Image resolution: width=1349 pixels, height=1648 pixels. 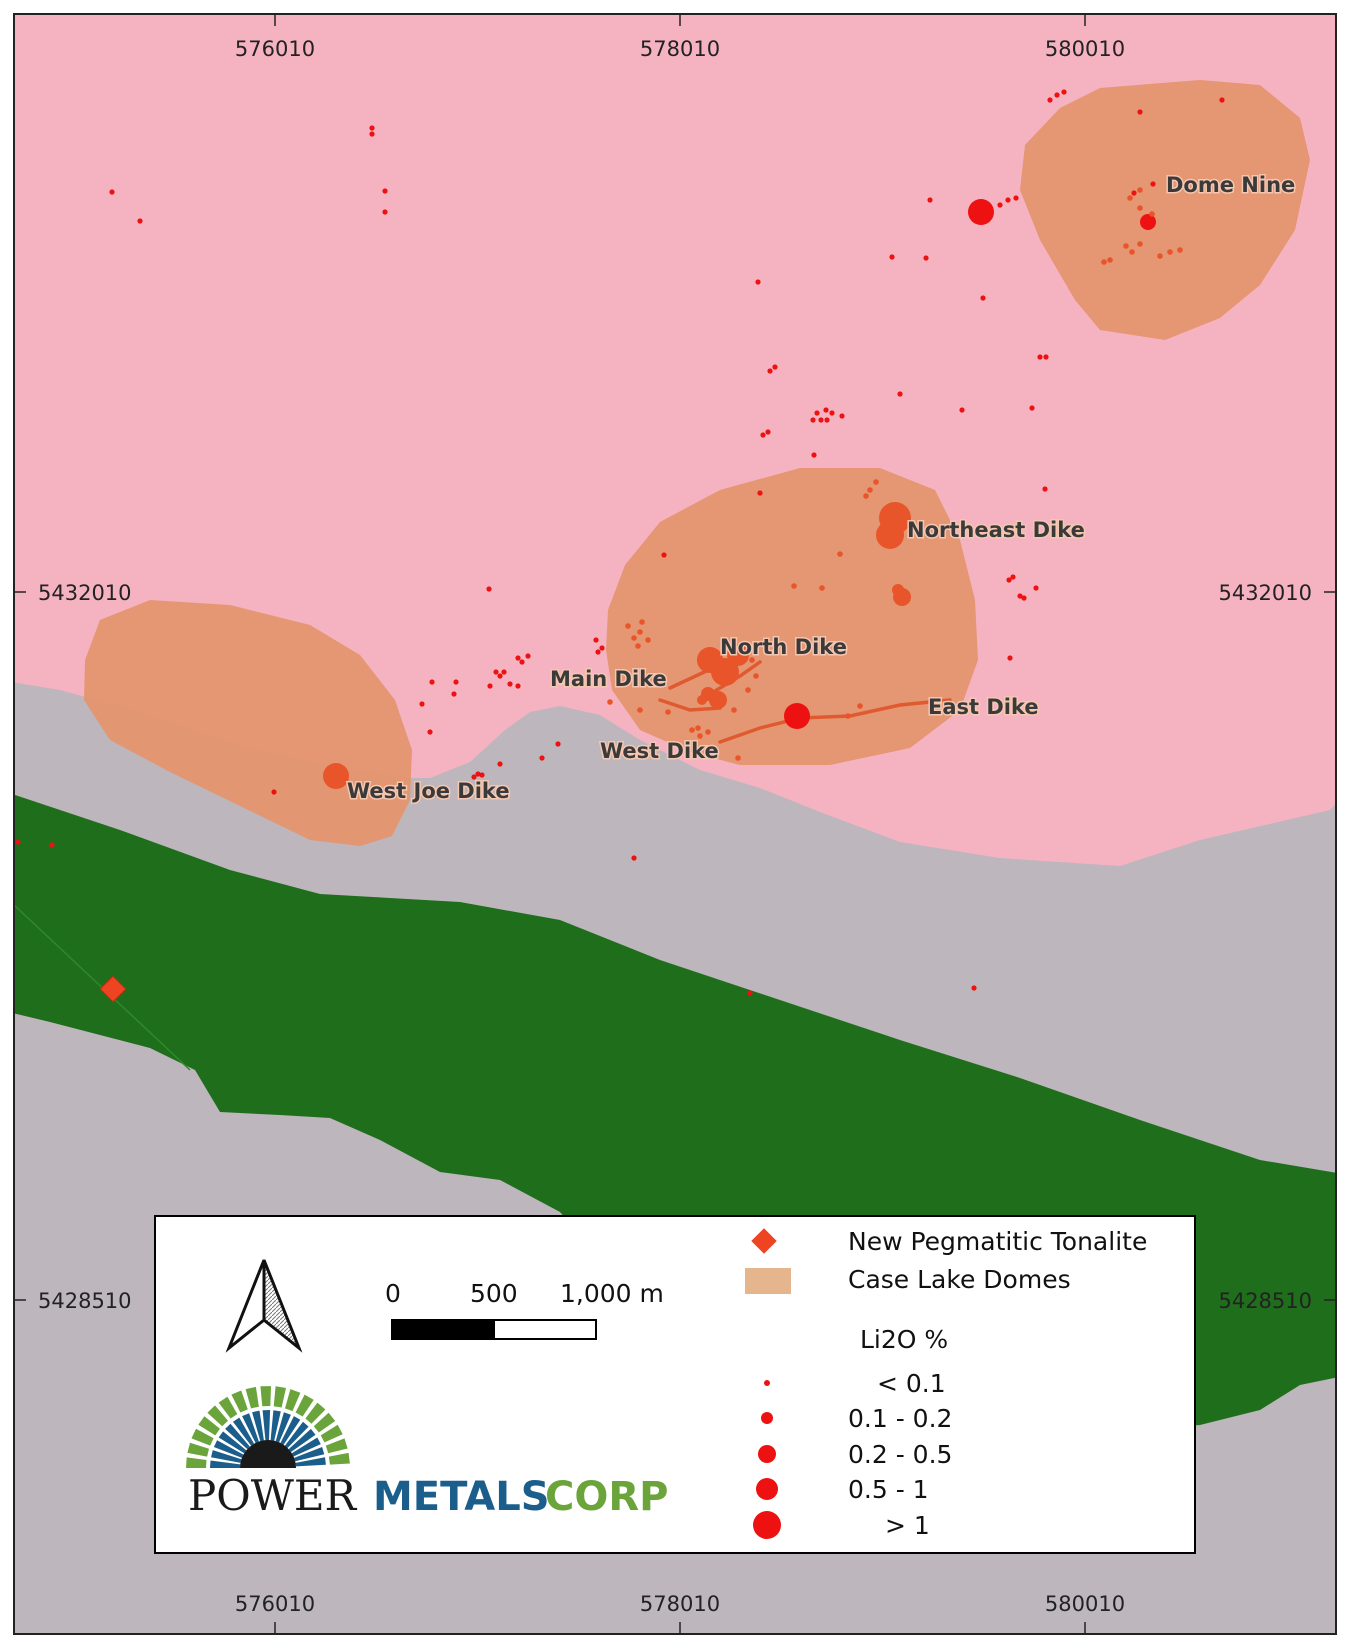 I want to click on low-grade-orange-sample-points, so click(x=895, y=474).